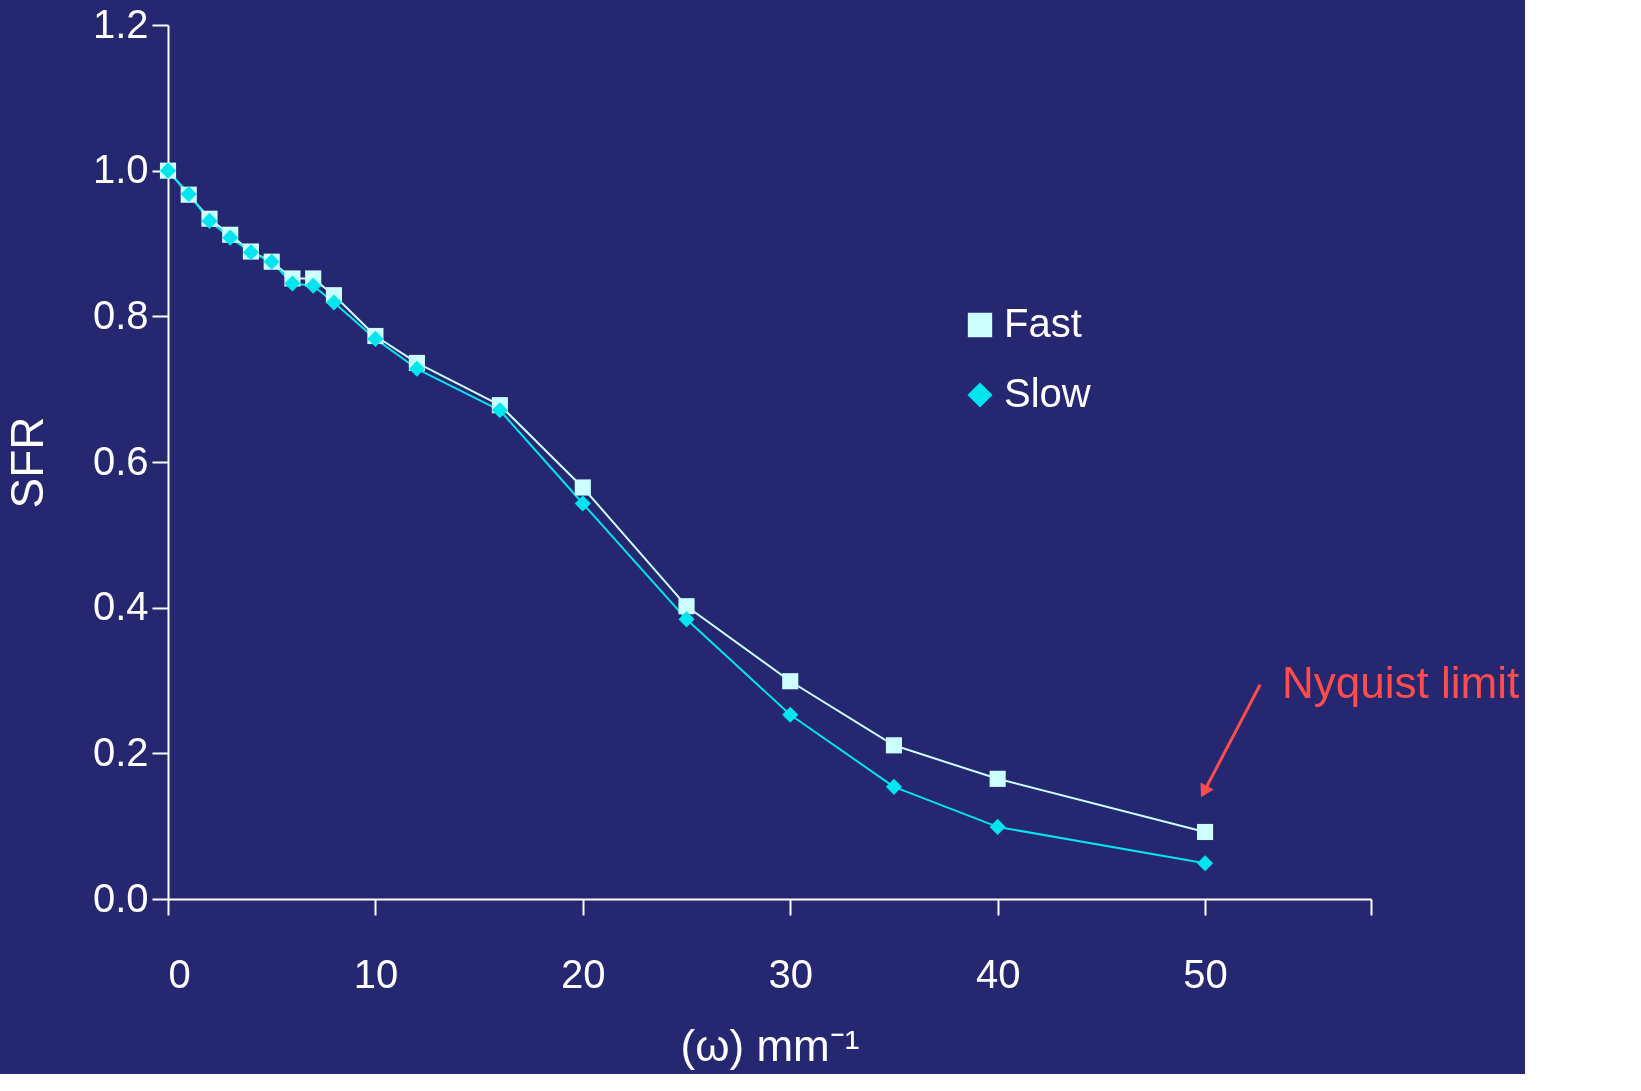 This screenshot has height=1091, width=1641. What do you see at coordinates (1205, 973) in the screenshot?
I see `x-tick-label: 50` at bounding box center [1205, 973].